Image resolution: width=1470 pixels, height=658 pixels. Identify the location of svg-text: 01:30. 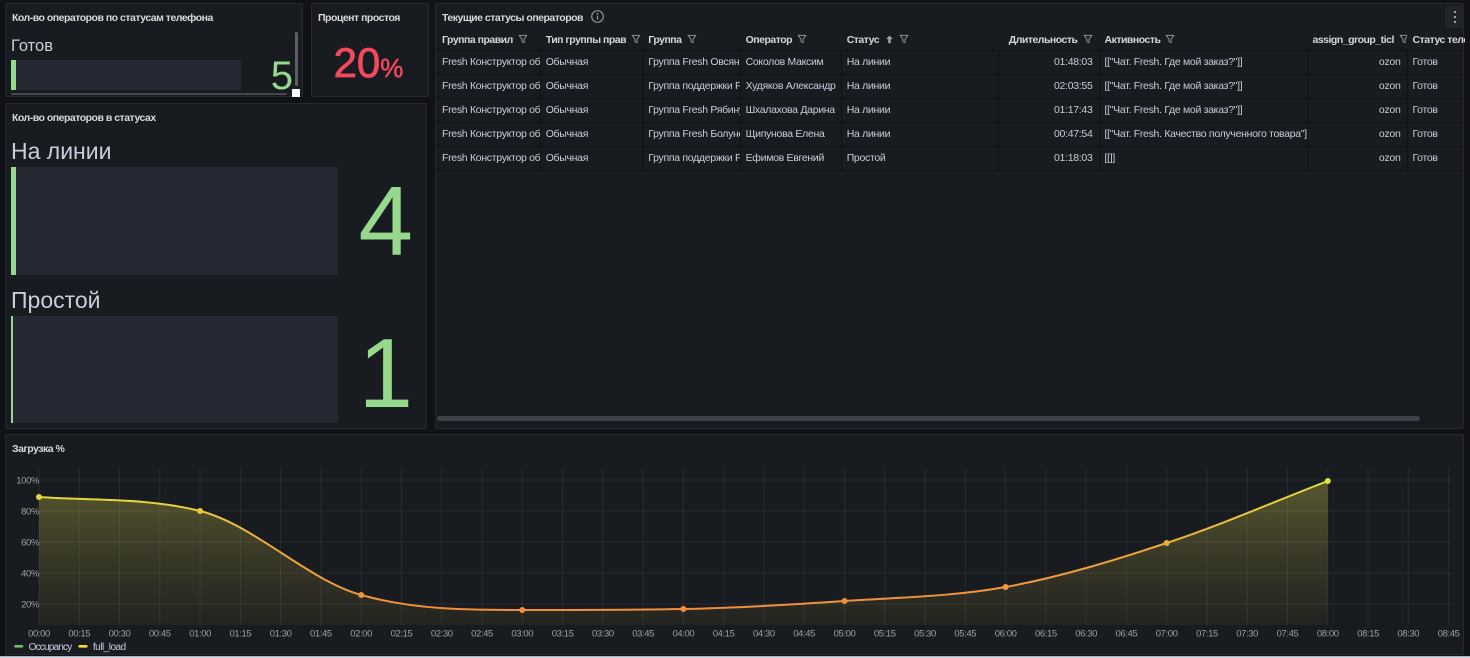
(281, 634).